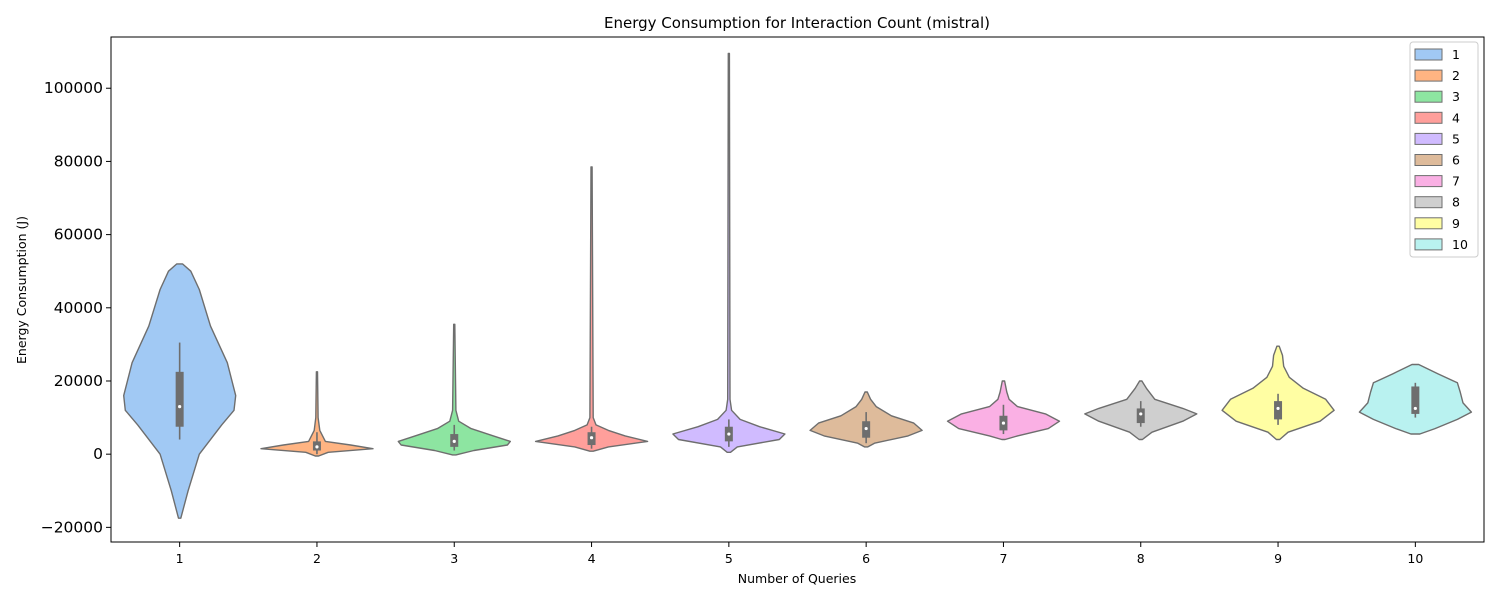 The image size is (1500, 600). What do you see at coordinates (1456, 223) in the screenshot?
I see `legend-label-9: 9` at bounding box center [1456, 223].